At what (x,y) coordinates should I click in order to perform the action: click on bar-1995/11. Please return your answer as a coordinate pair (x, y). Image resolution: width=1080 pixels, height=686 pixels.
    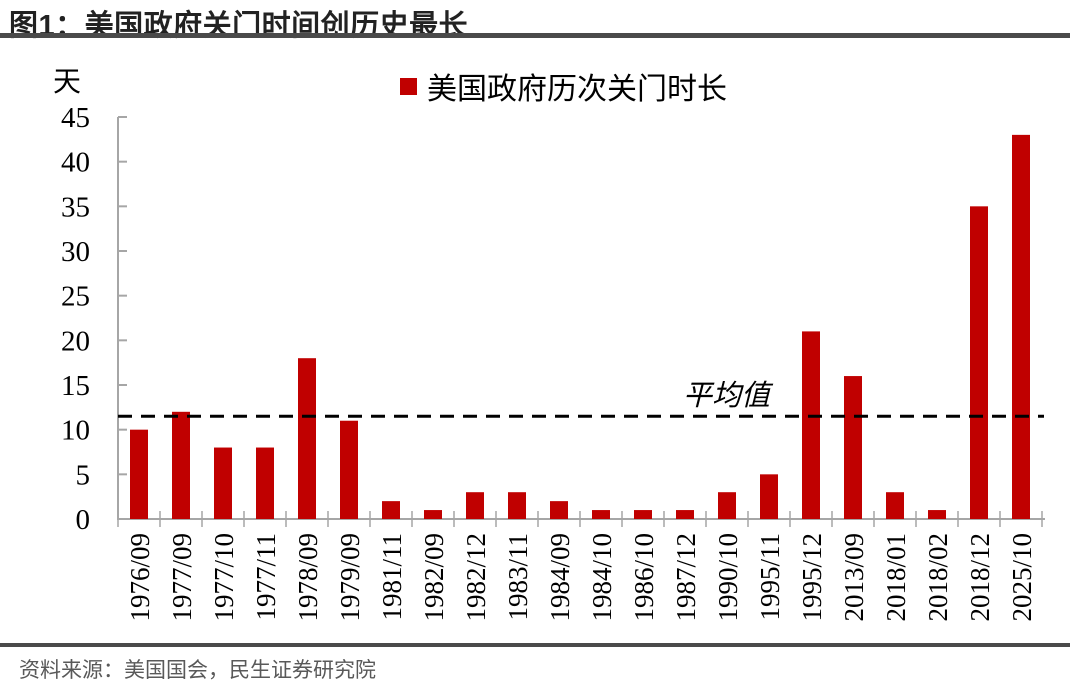
    Looking at the image, I should click on (769, 496).